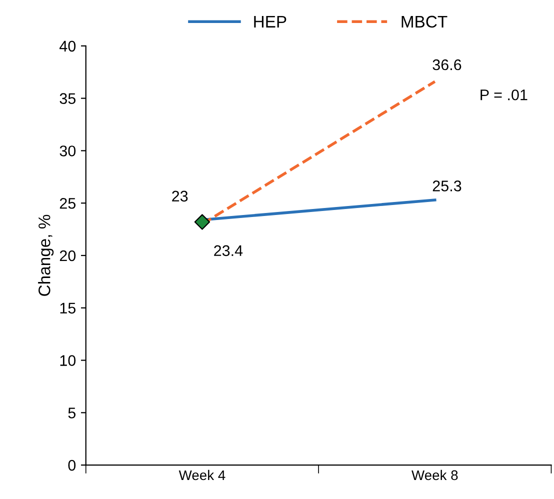 This screenshot has height=499, width=554. What do you see at coordinates (46, 255) in the screenshot?
I see `y-axis-title: Change, %` at bounding box center [46, 255].